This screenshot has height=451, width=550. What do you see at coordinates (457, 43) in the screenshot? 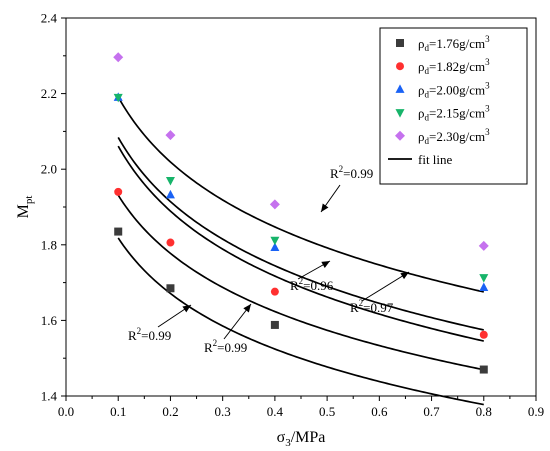
I see `legend-value: =1.76g/cm` at bounding box center [457, 43].